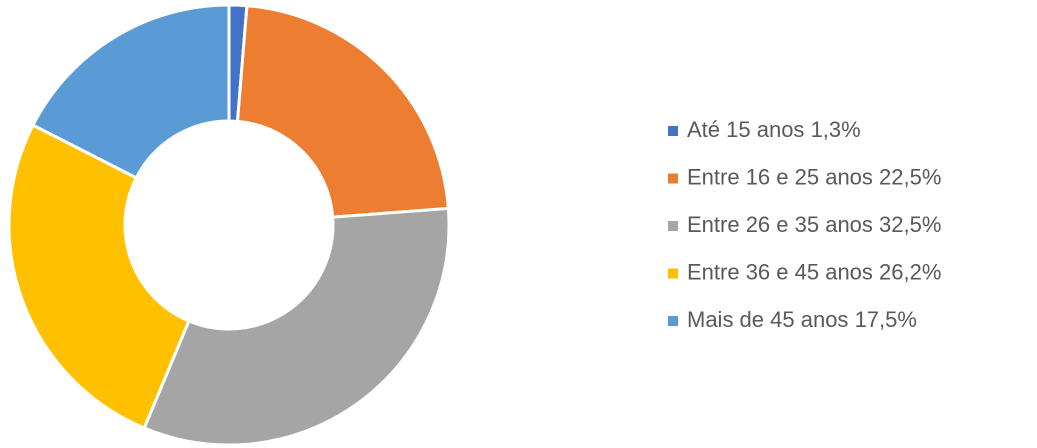 The image size is (1037, 448). I want to click on legend-label: Entre 26 e 35 anos 32,5%, so click(814, 224).